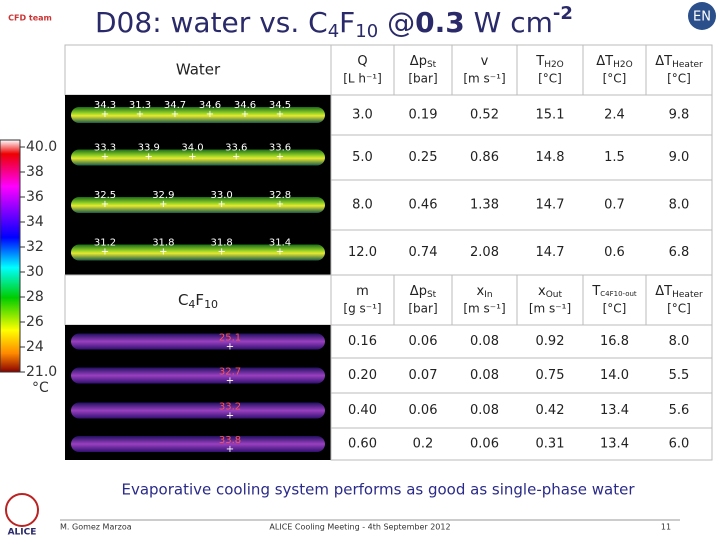  I want to click on data-cell: 5.6, so click(679, 410).